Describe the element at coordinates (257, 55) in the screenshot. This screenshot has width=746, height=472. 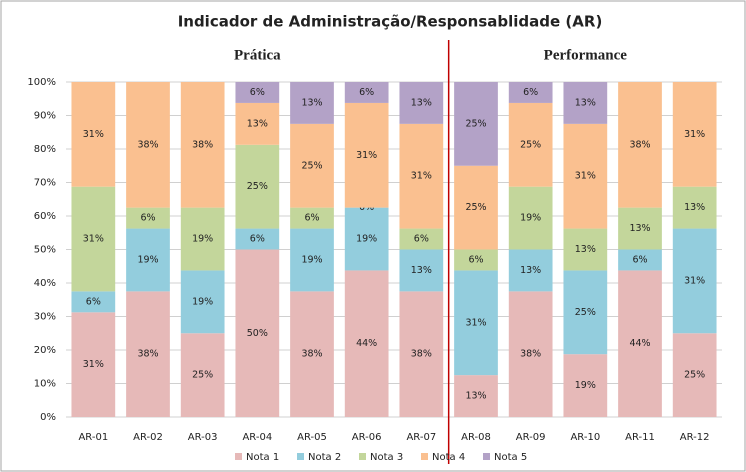
I see `group-label: Prática` at that location.